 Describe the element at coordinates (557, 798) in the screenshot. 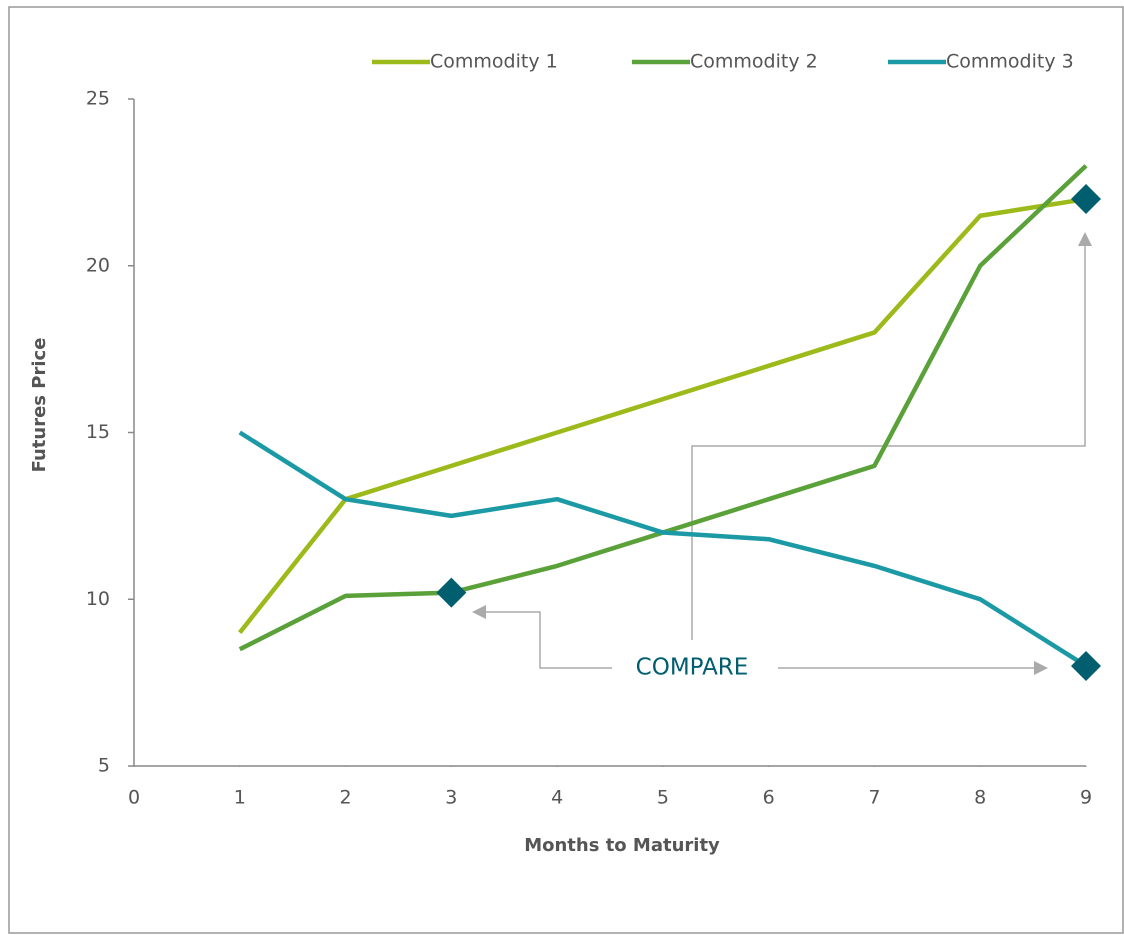

I see `x-tick-label: 4` at that location.